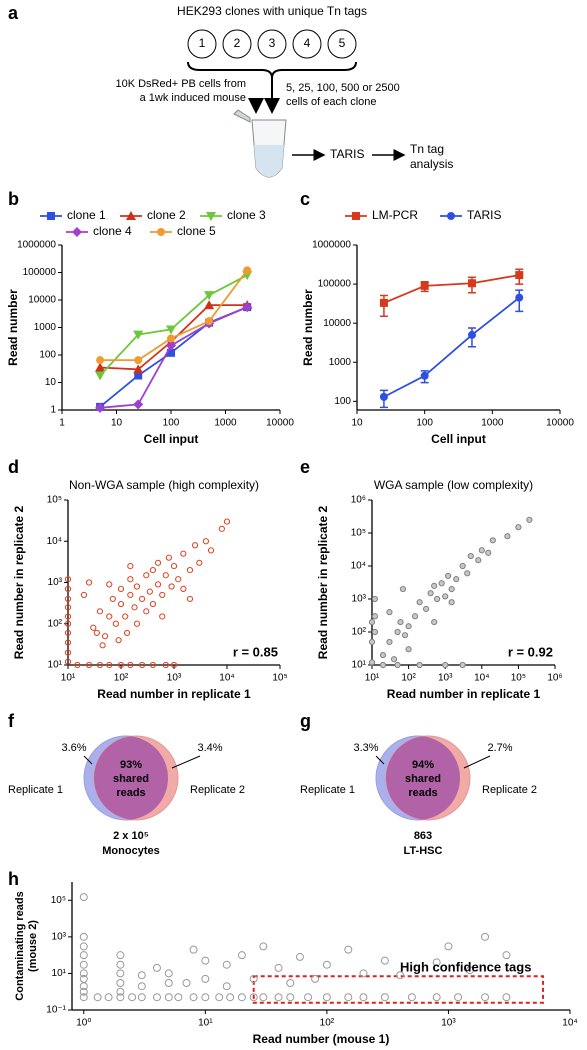  I want to click on x-tick-label: 10⁶, so click(554, 678).